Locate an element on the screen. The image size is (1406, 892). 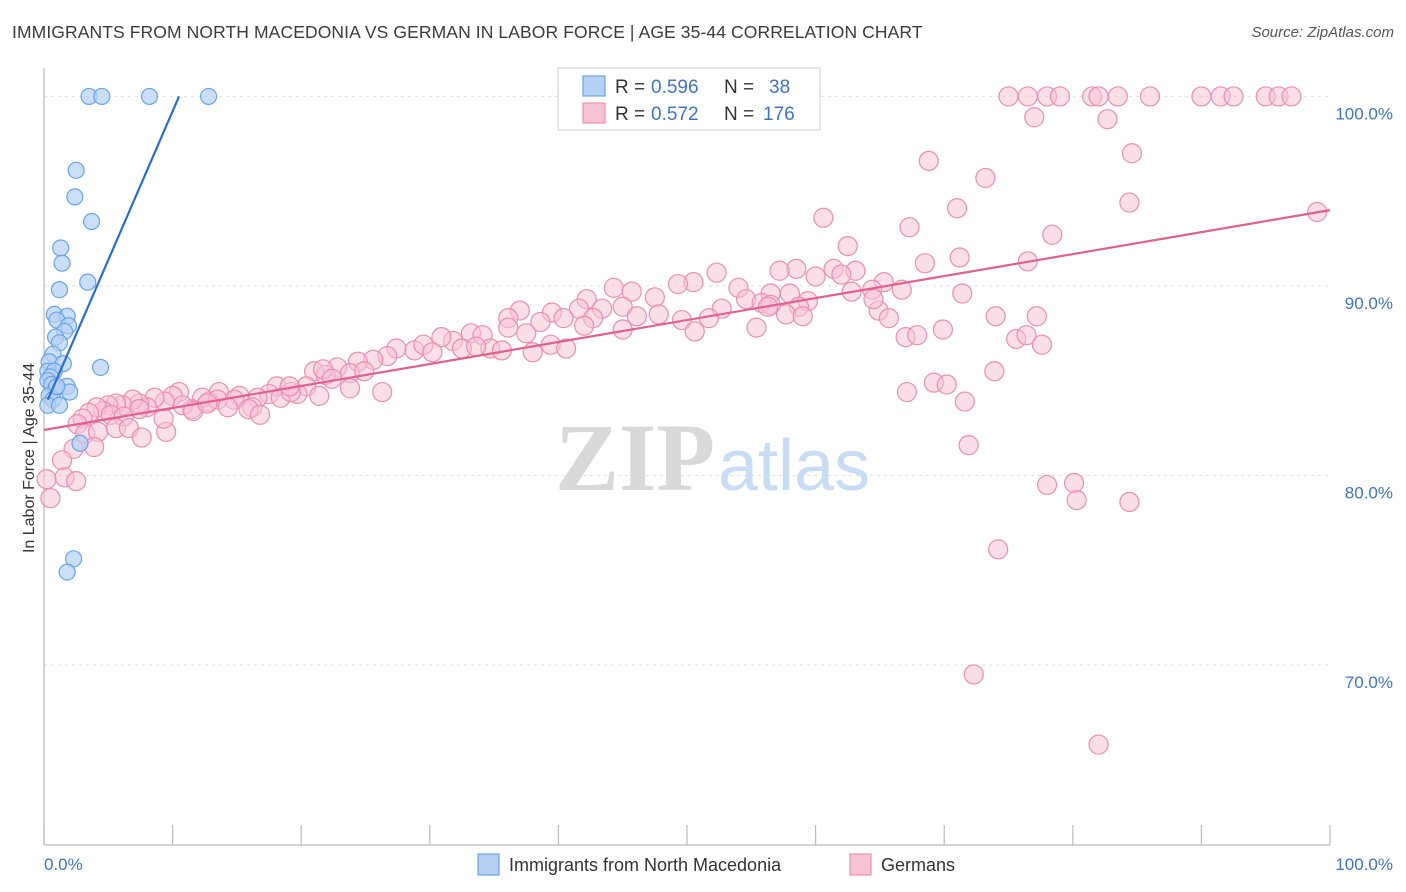
y-tick-label: 100.0% is located at coordinates (1364, 113).